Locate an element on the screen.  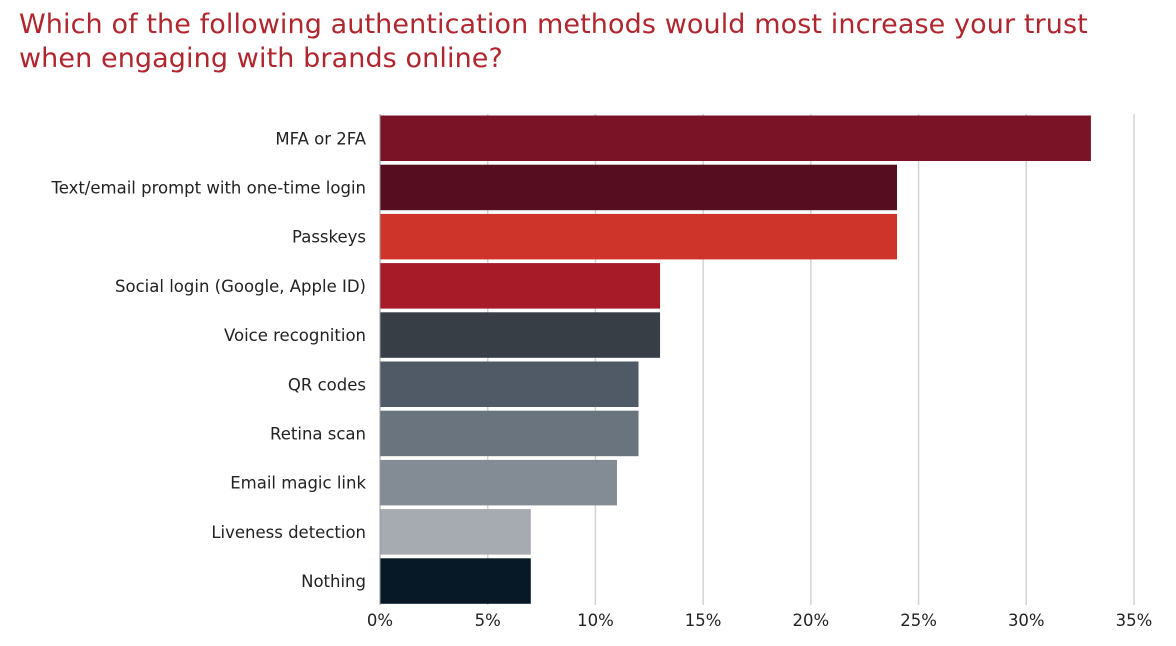
chart-title-line-2: when engaging with brands online? is located at coordinates (261, 58).